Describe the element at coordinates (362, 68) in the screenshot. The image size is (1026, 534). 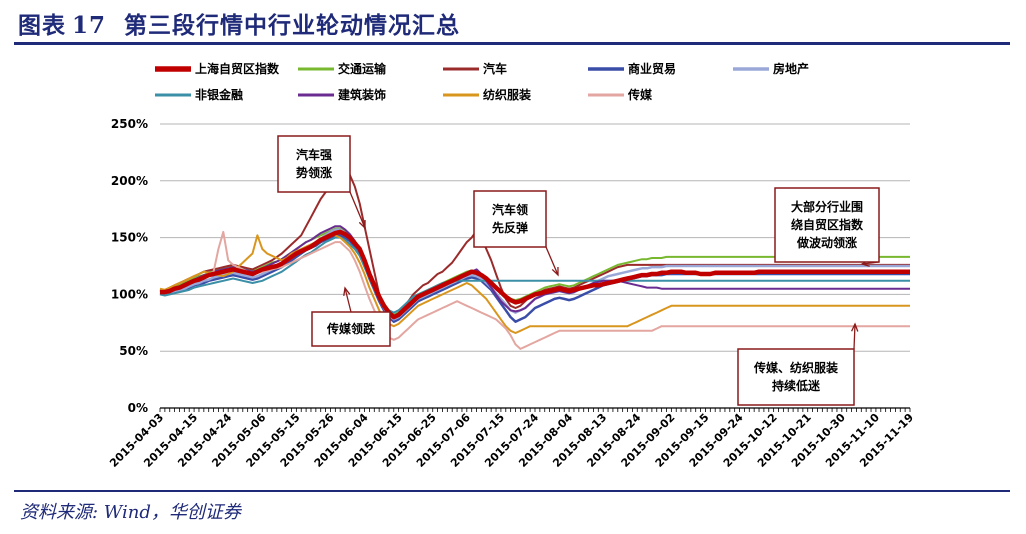
I see `legend-label: 交通运输` at that location.